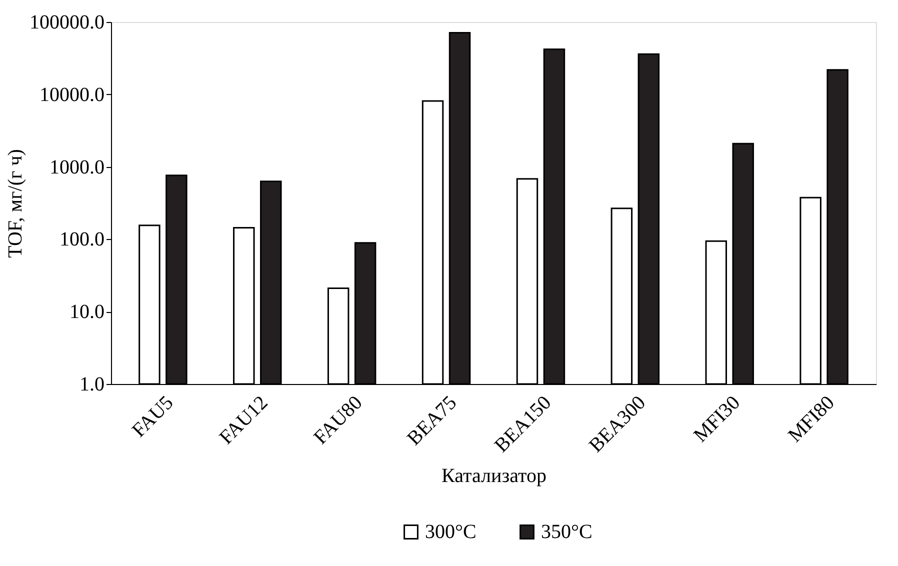  What do you see at coordinates (15, 203) in the screenshot?
I see `y-axis-title: TOF, мг/(г ч)` at bounding box center [15, 203].